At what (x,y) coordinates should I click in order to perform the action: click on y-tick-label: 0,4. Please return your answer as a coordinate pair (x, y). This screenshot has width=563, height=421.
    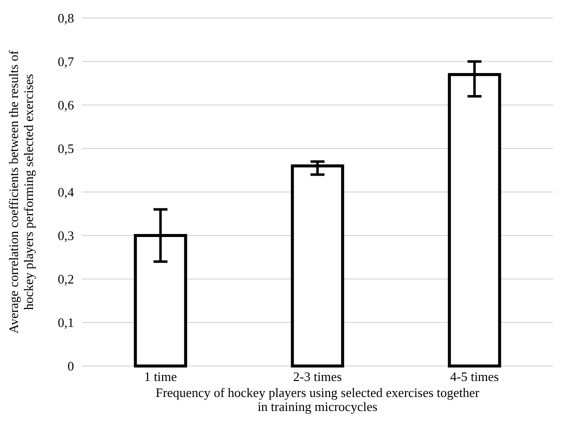
    Looking at the image, I should click on (66, 192).